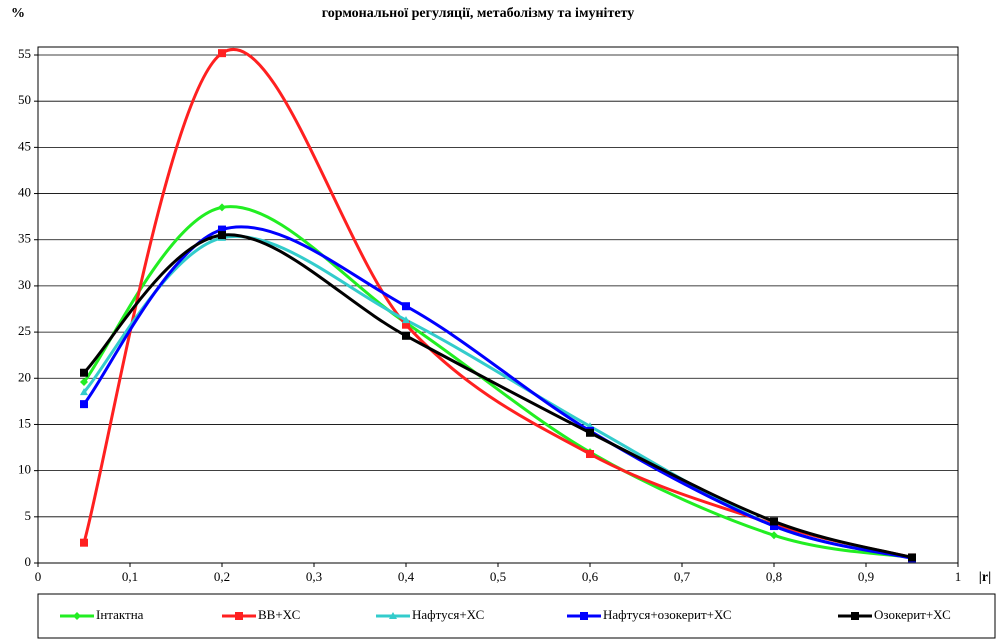  What do you see at coordinates (24, 53) in the screenshot?
I see `y-tick-label: 55` at bounding box center [24, 53].